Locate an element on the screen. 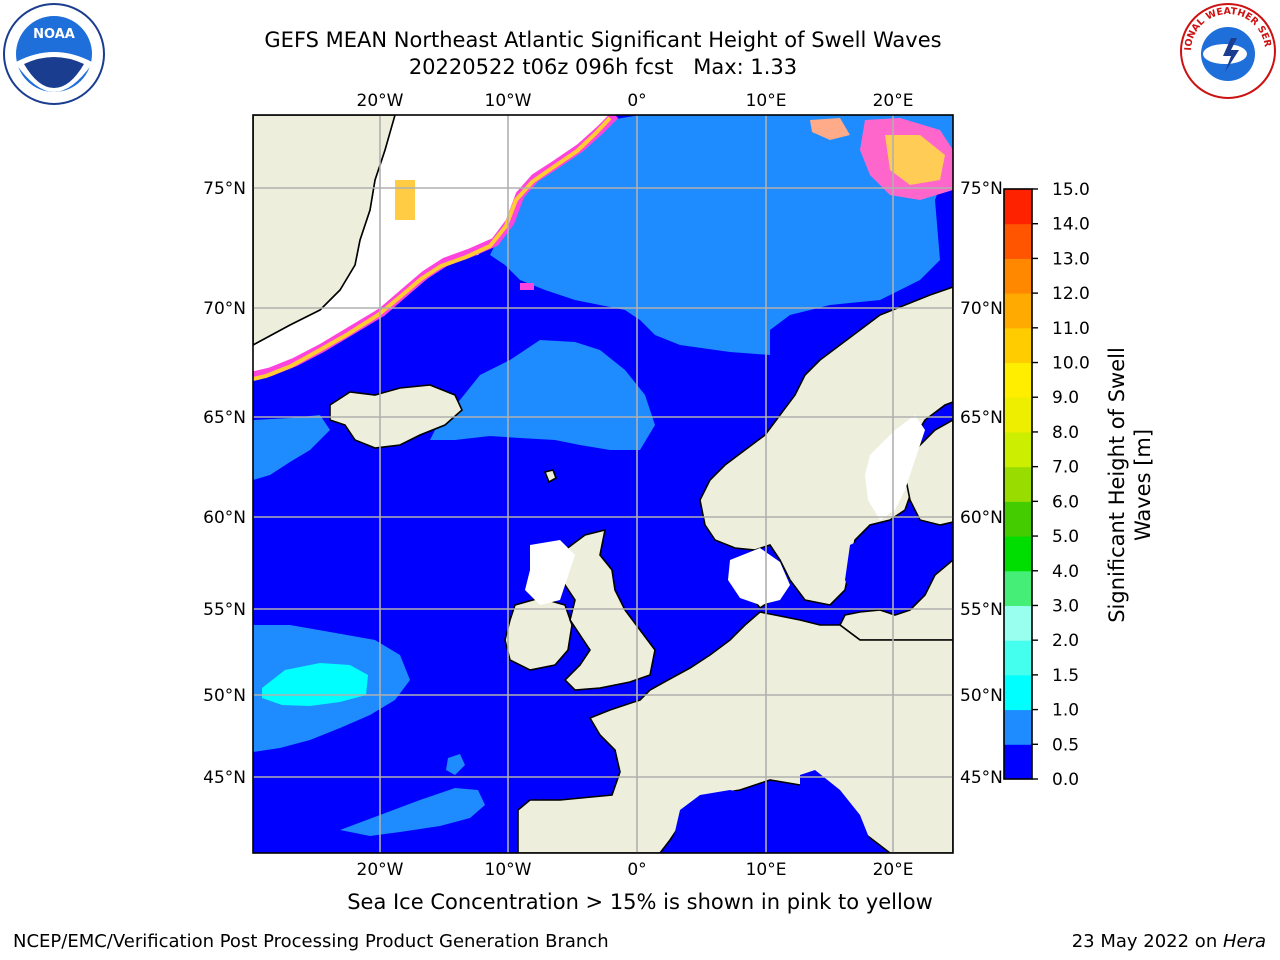 The image size is (1280, 960). lat-label-right: 50°N is located at coordinates (981, 696).